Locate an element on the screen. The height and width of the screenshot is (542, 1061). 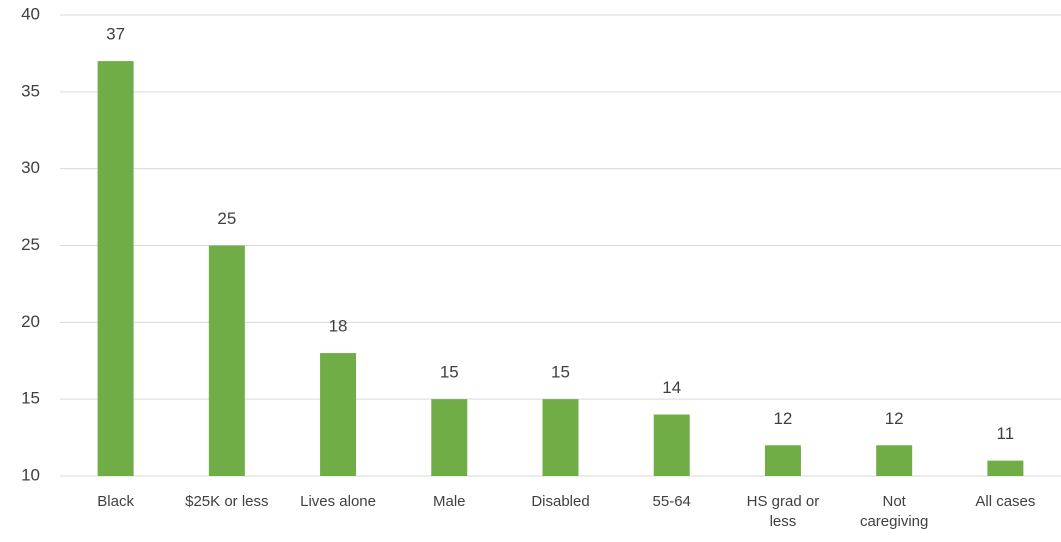
x-tick-label: $25K or less is located at coordinates (226, 501).